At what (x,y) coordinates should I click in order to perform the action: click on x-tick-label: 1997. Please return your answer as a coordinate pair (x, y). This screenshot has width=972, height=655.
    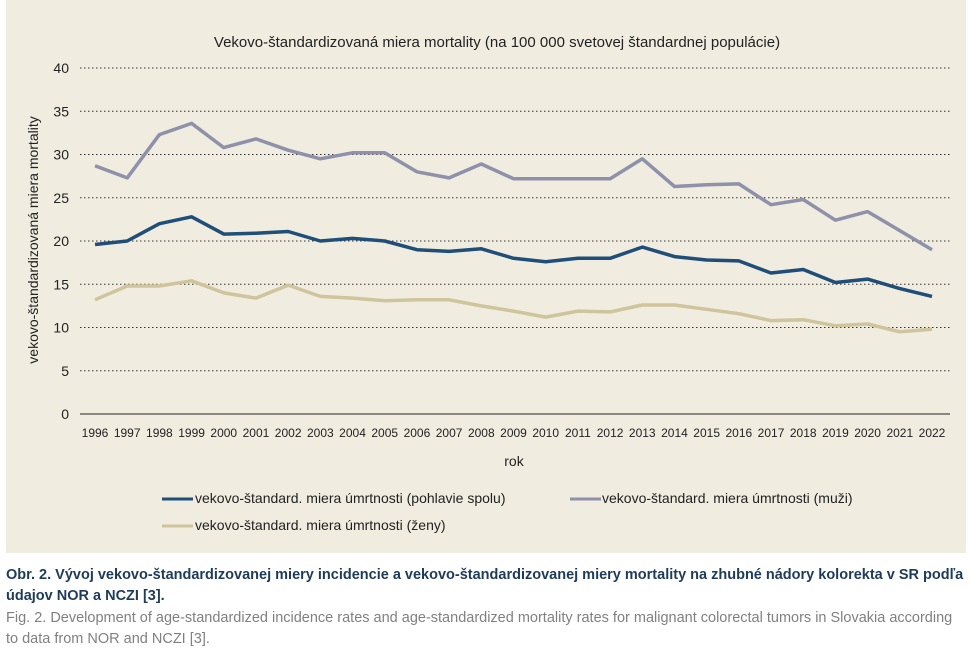
    Looking at the image, I should click on (127, 433).